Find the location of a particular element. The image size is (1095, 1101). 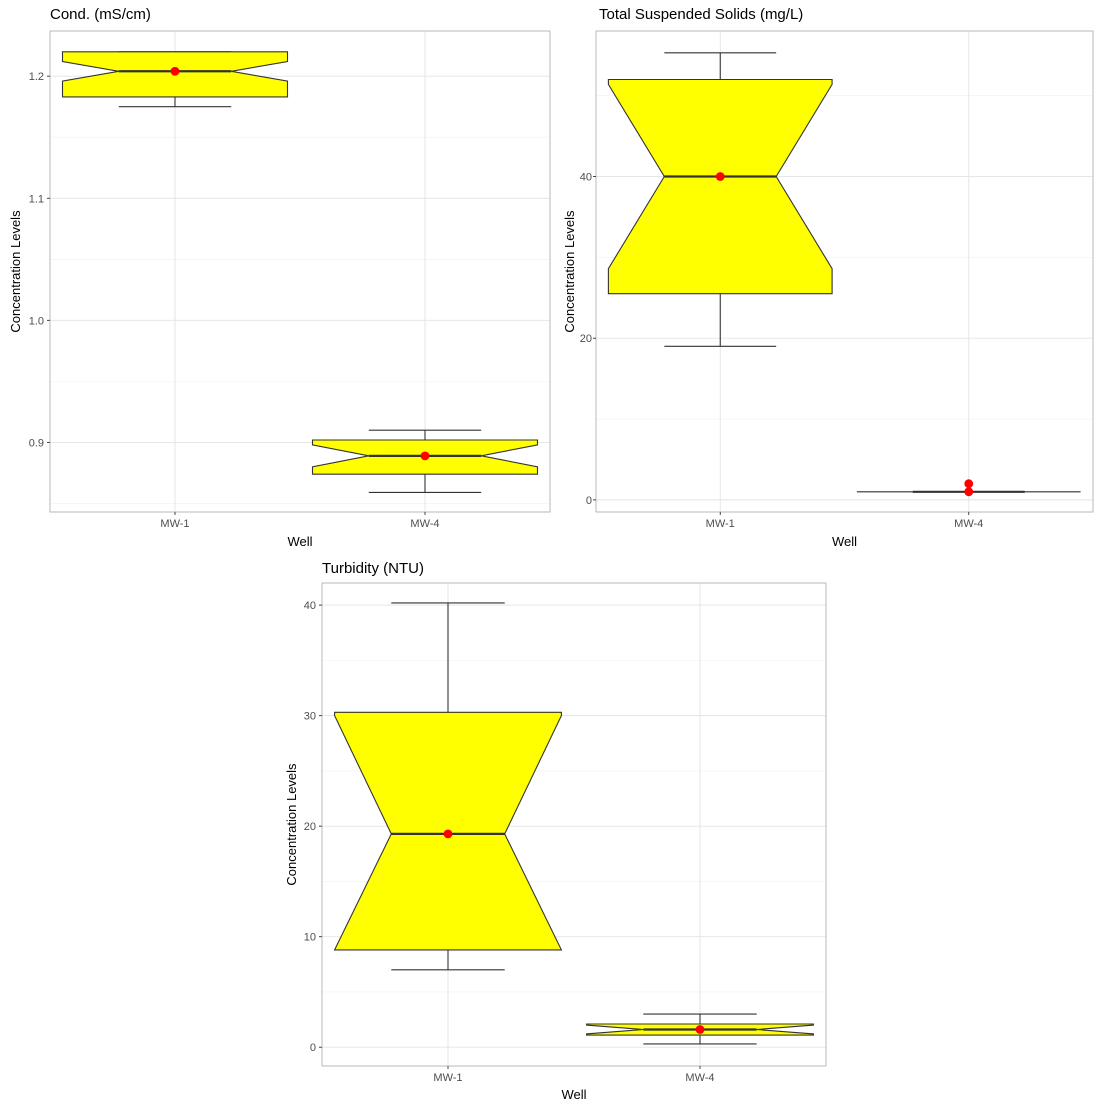

chart-title: Turbidity (NTU) is located at coordinates (373, 568).